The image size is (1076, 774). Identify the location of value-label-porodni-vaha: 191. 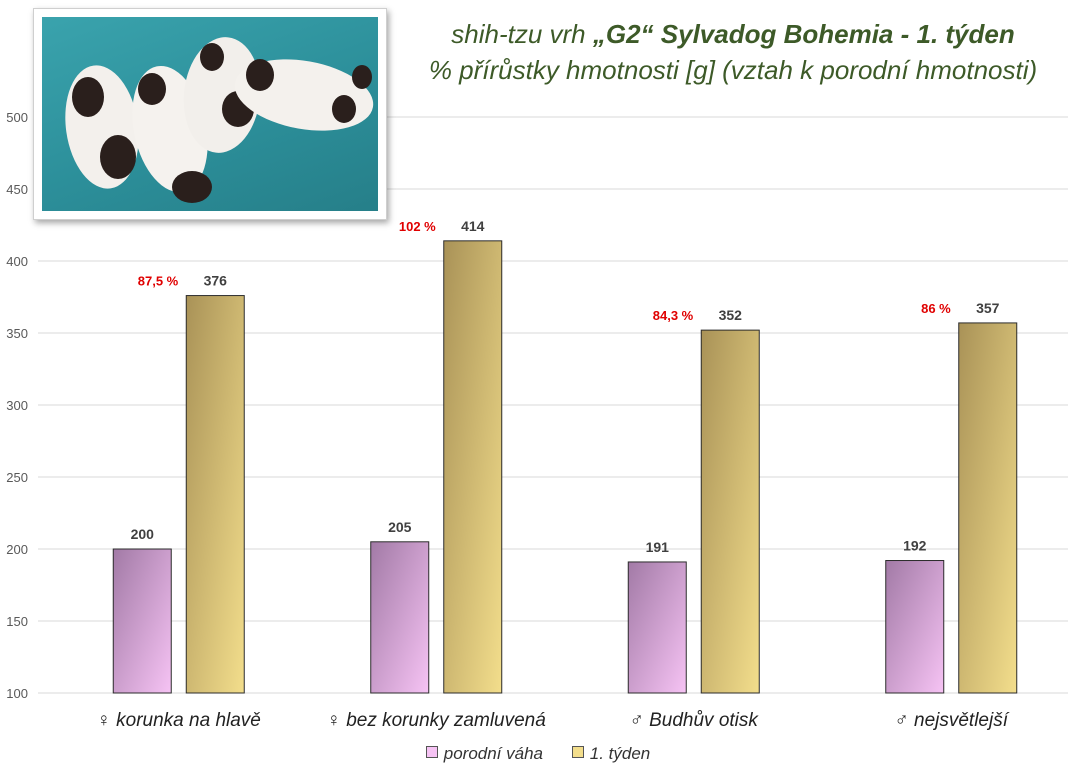
(658, 547).